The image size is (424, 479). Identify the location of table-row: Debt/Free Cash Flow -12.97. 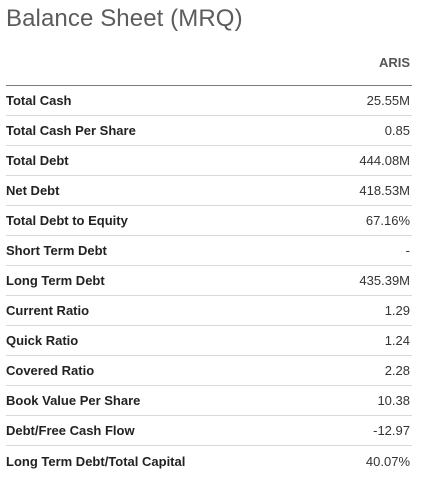
(209, 430).